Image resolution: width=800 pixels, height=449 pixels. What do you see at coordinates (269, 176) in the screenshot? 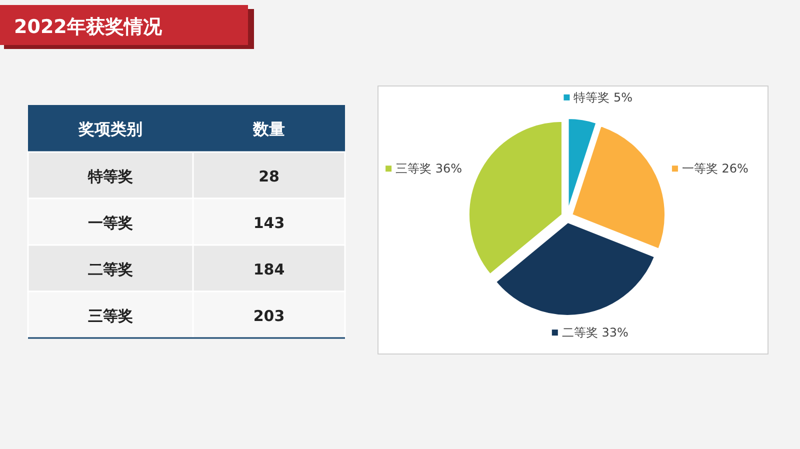
I see `text: 28` at bounding box center [269, 176].